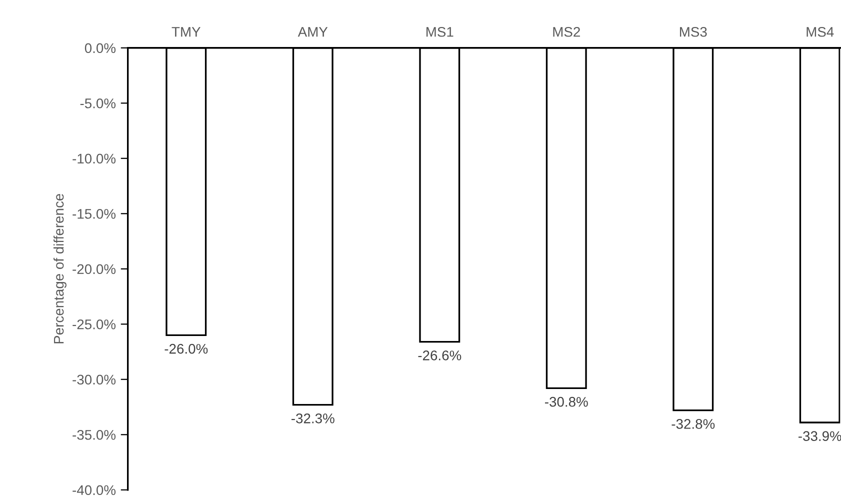 The image size is (841, 504). What do you see at coordinates (819, 436) in the screenshot?
I see `data-label: -33.9%` at bounding box center [819, 436].